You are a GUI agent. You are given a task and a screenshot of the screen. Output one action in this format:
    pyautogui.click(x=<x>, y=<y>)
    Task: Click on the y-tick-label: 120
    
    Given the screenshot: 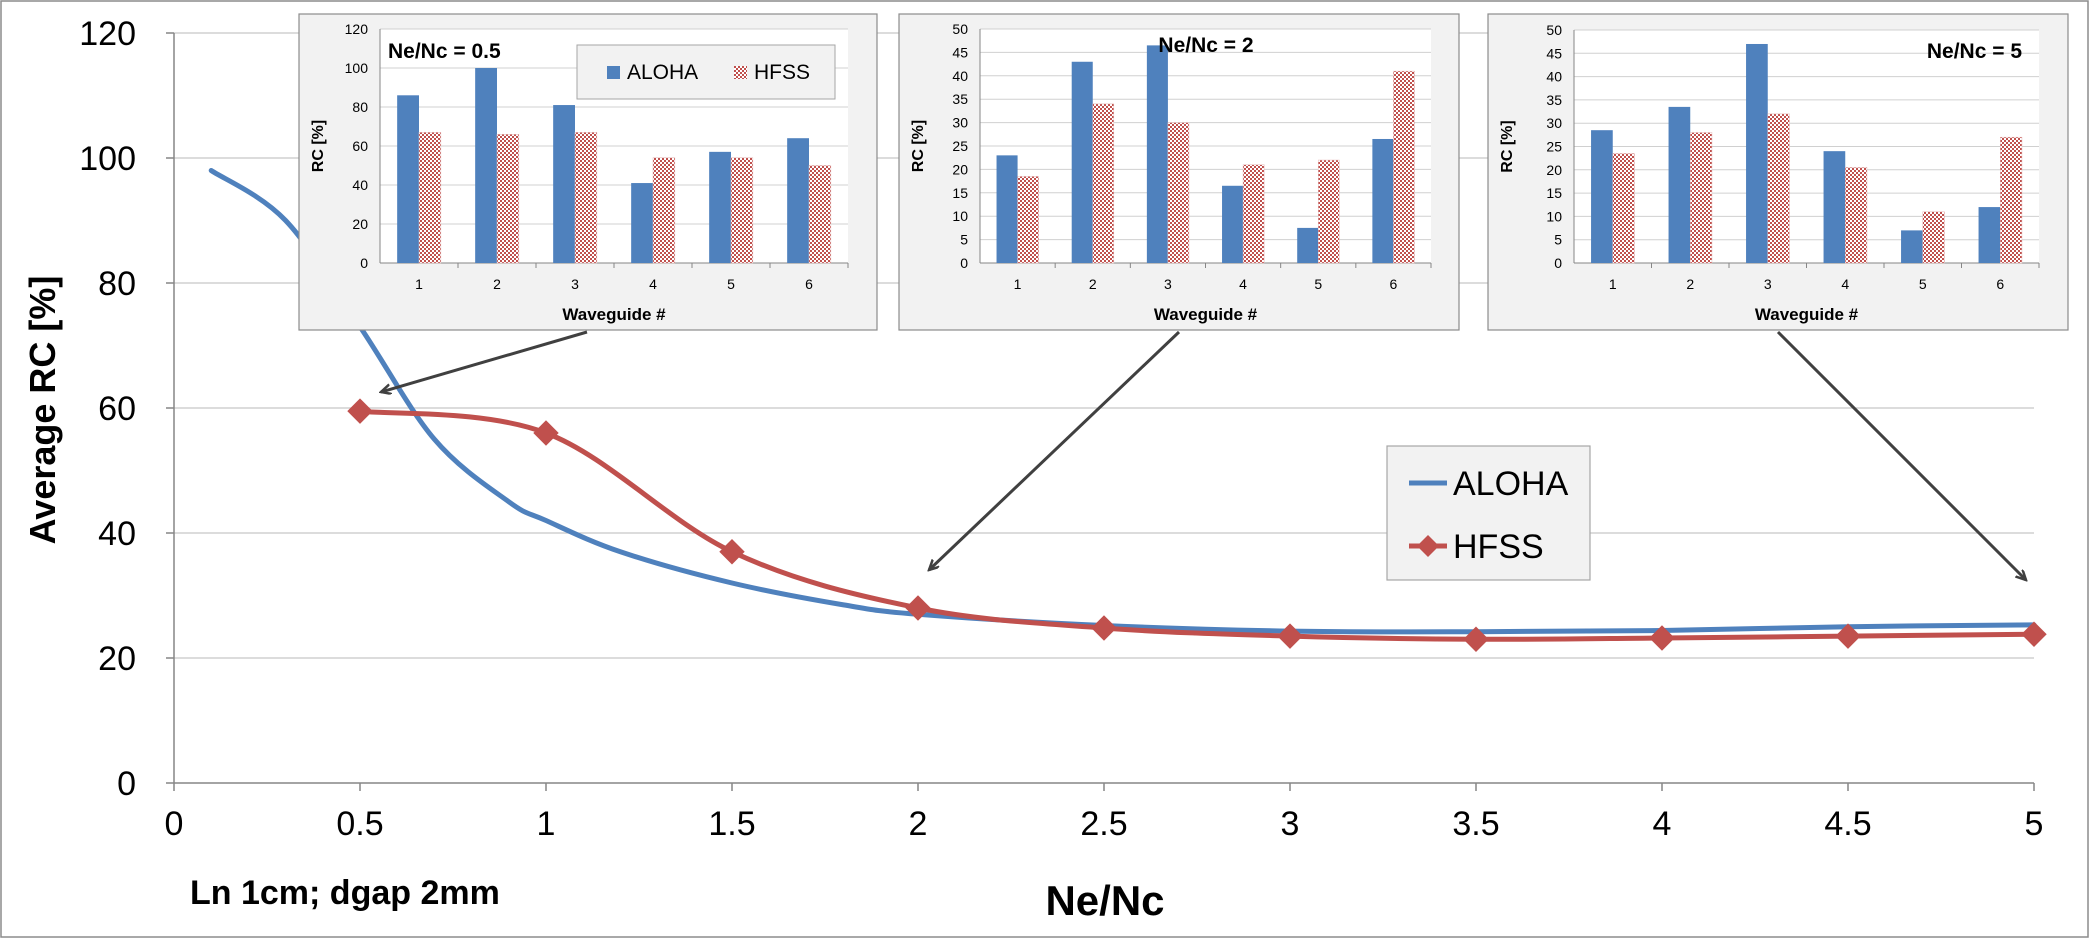 What is the action you would take?
    pyautogui.click(x=107, y=34)
    